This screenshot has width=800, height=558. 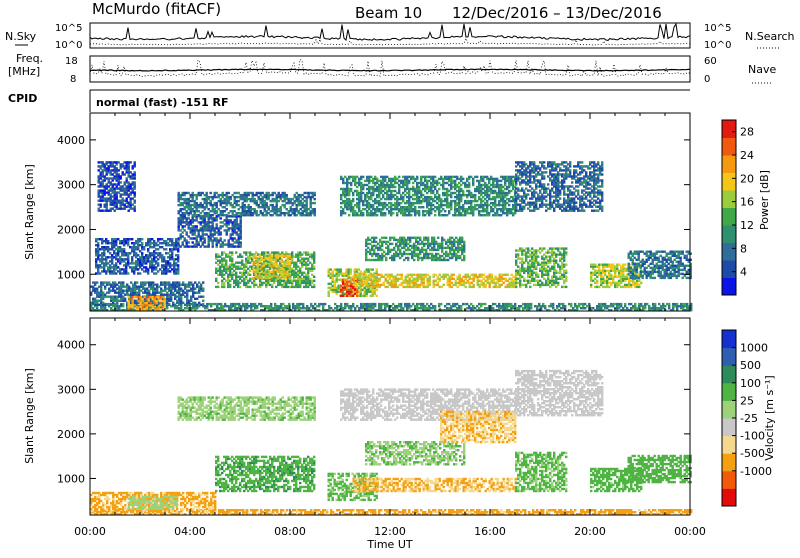 What do you see at coordinates (22, 98) in the screenshot?
I see `cpid-label: CPID` at bounding box center [22, 98].